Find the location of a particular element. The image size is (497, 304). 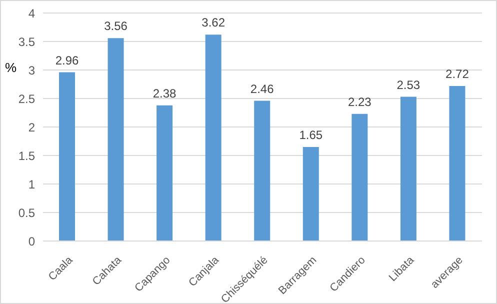

y-tick-label: 2.5 is located at coordinates (27, 99).